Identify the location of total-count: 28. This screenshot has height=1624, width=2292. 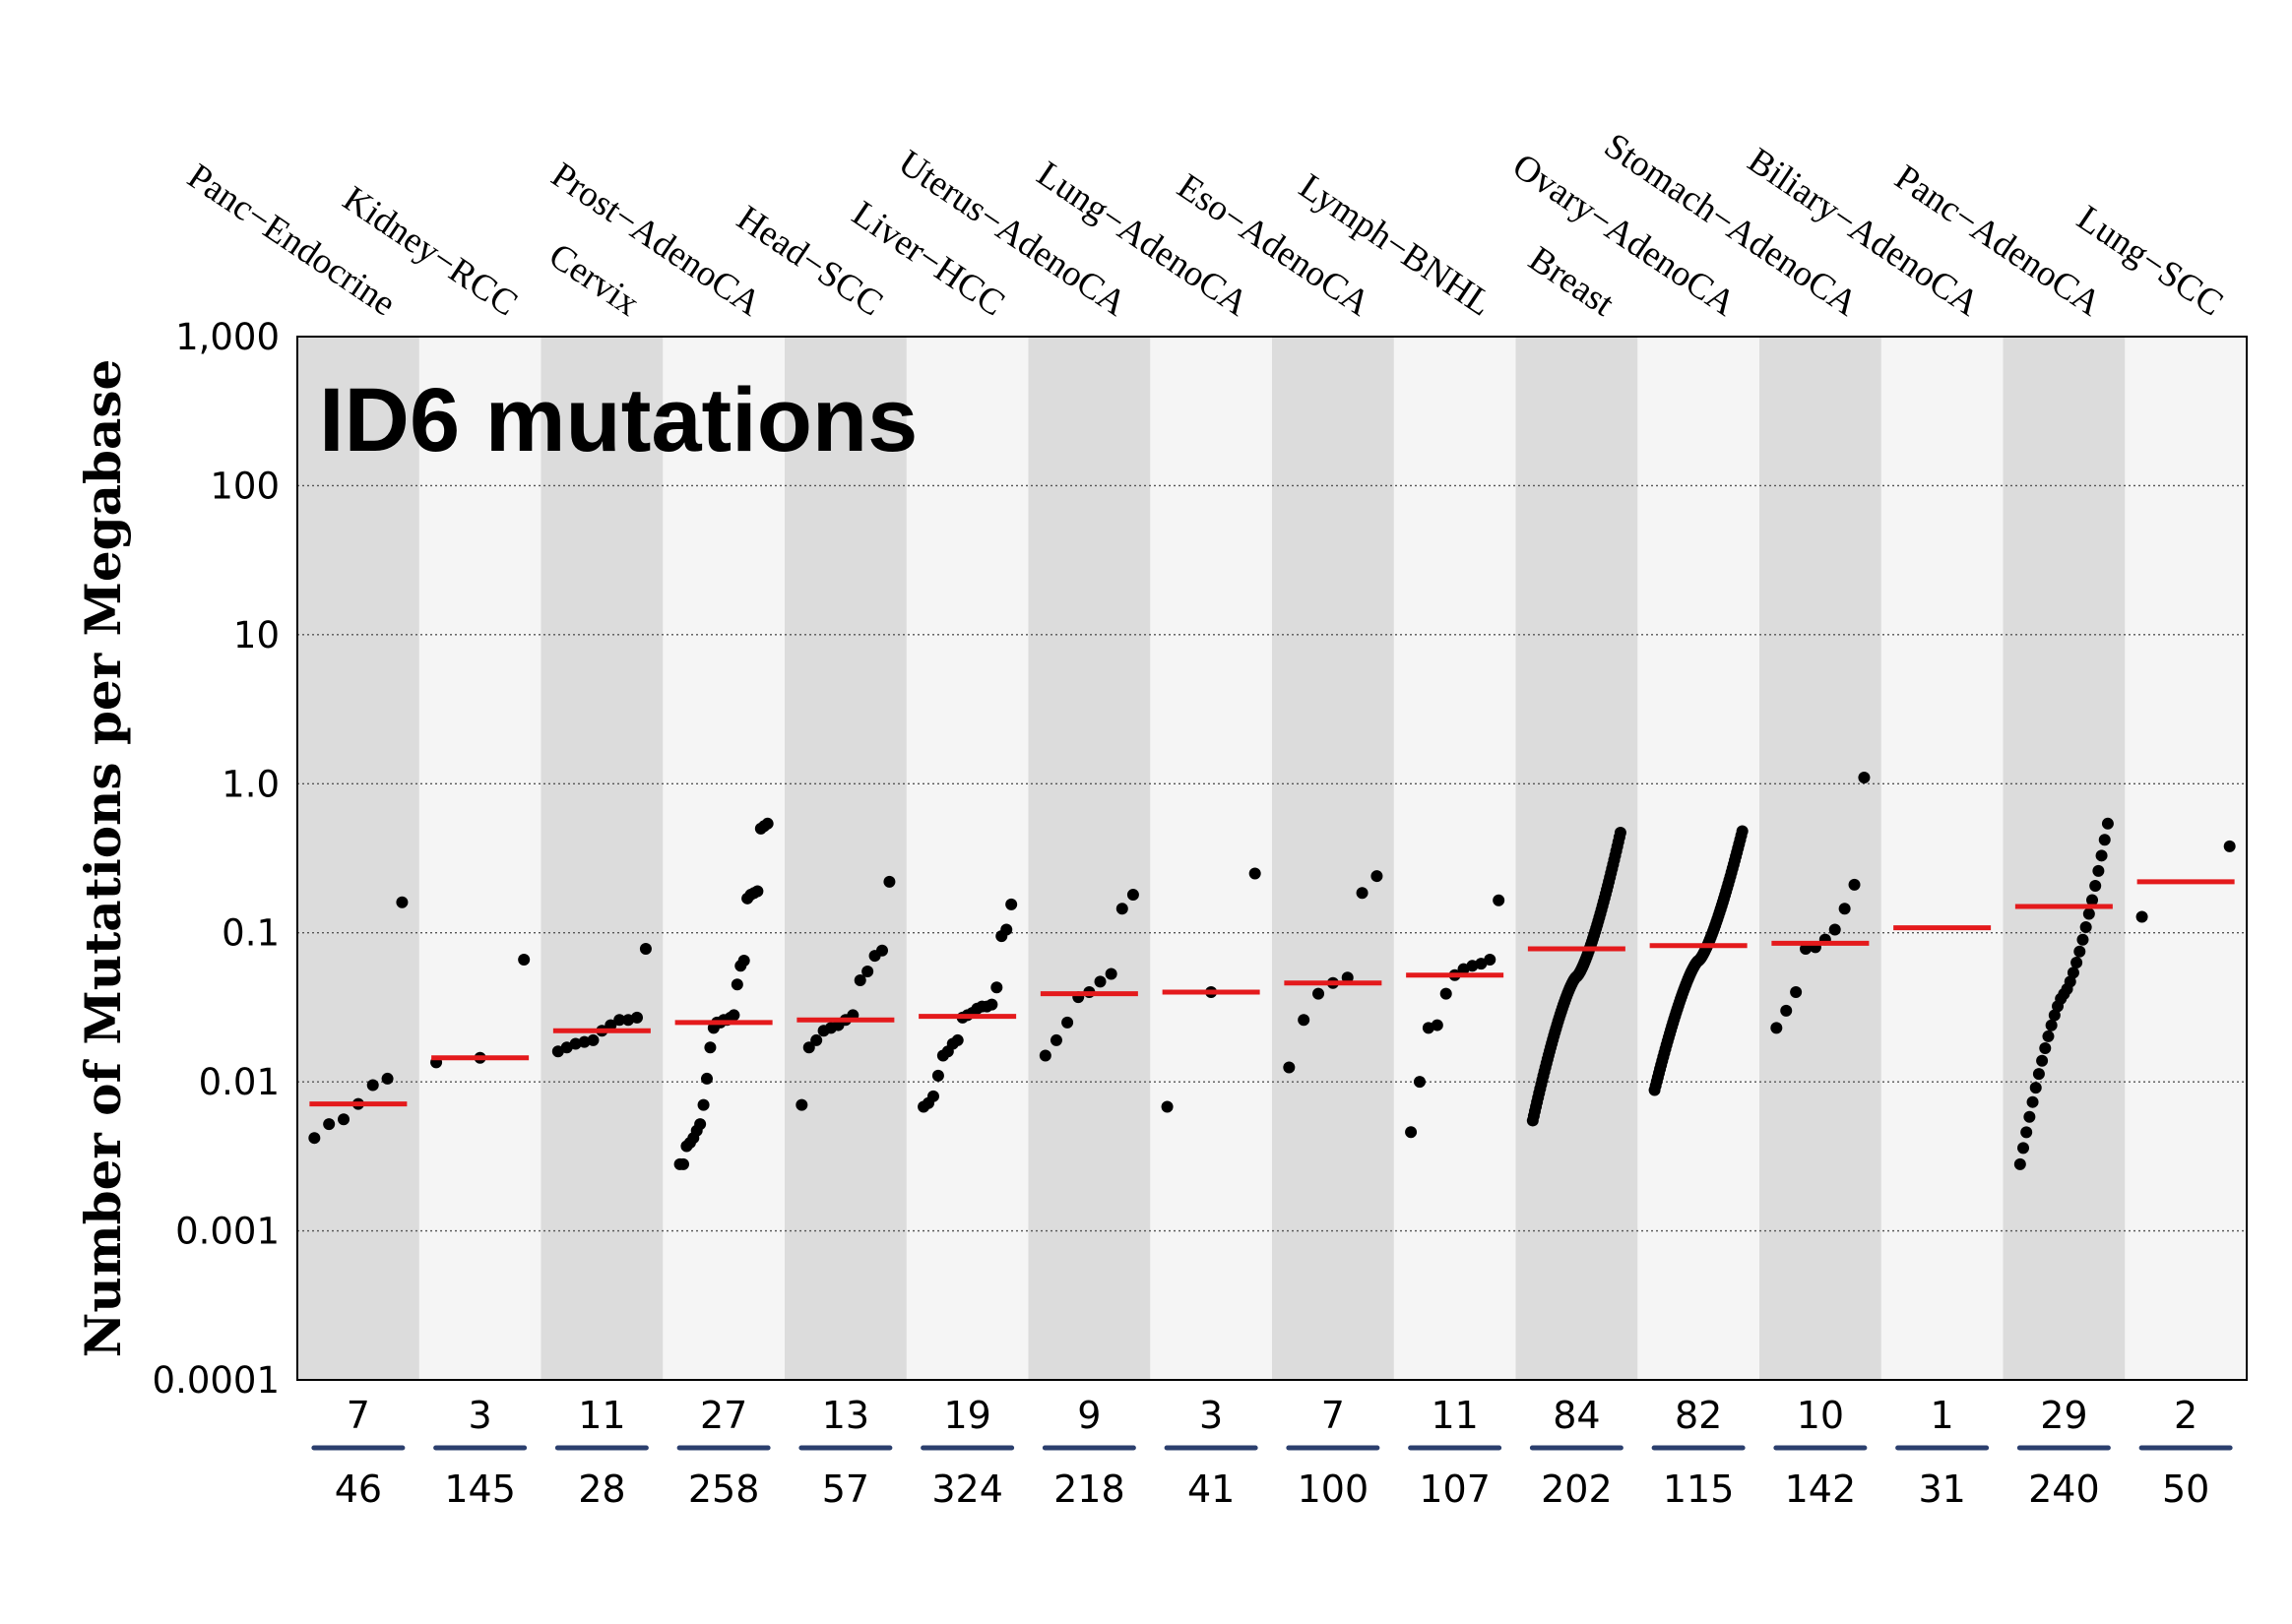
(601, 1489).